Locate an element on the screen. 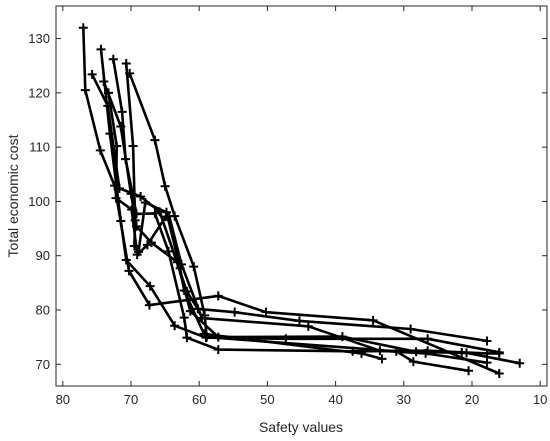 This screenshot has height=441, width=550. x-tick-label: 40 is located at coordinates (335, 399).